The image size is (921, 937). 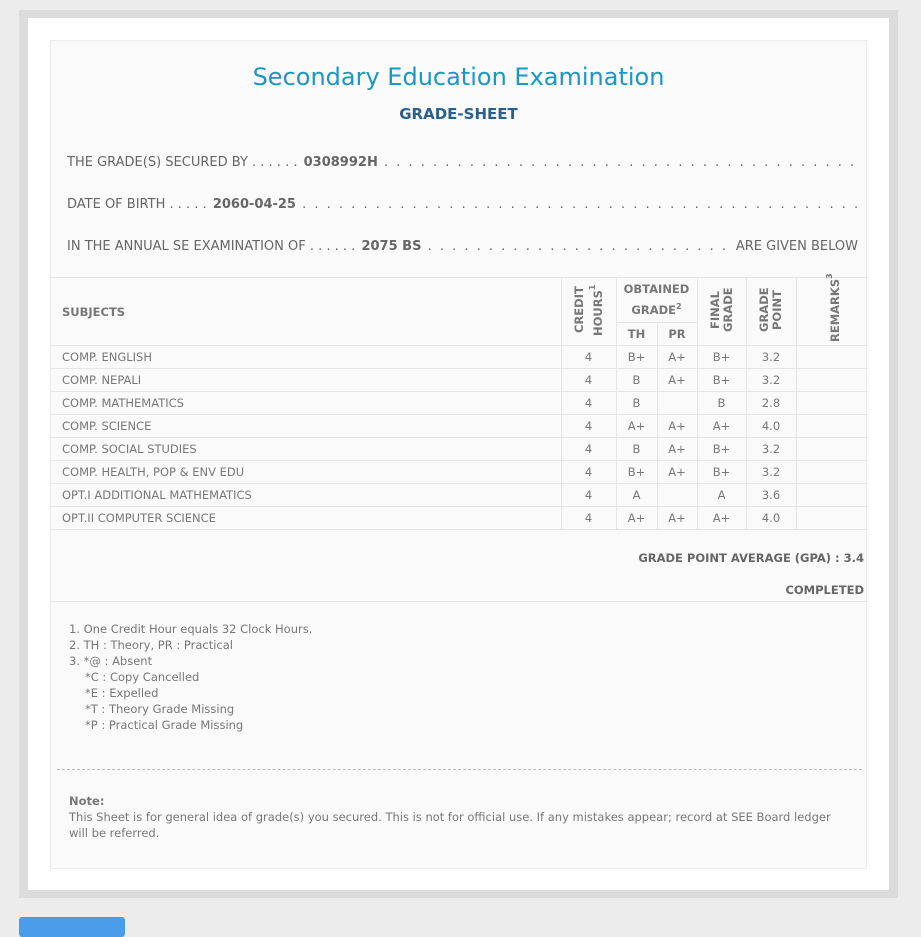 I want to click on table-row: OPT.II COMPUTER SCIENCE 4 A+ A+ A+ 4.0, so click(x=459, y=518).